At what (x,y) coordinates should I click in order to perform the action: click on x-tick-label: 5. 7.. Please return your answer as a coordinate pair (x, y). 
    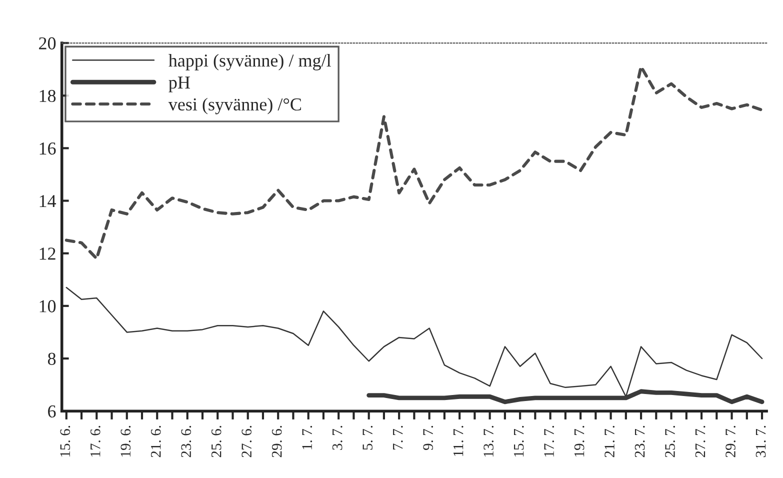
    Looking at the image, I should click on (367, 438).